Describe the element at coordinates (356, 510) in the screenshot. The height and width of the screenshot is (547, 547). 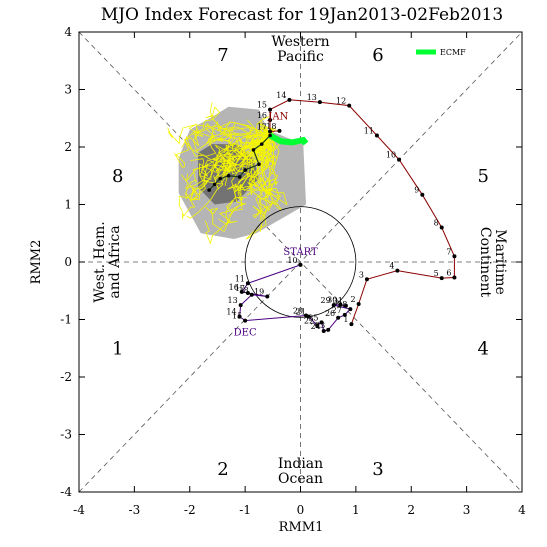
I see `x-tick-label: 1` at that location.